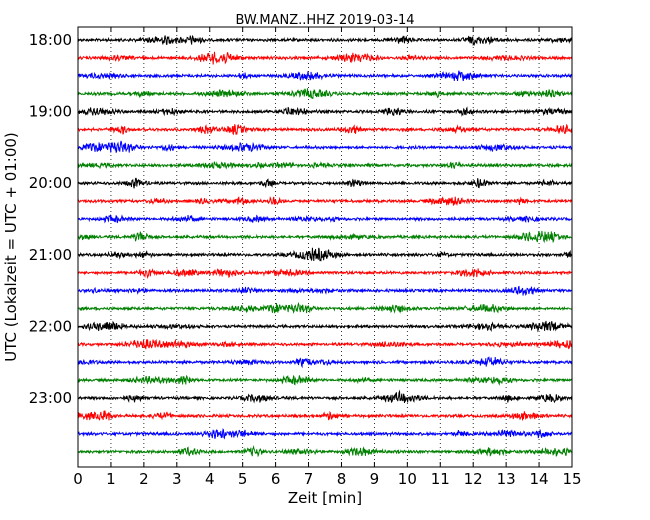  I want to click on trace-1915, so click(325, 129).